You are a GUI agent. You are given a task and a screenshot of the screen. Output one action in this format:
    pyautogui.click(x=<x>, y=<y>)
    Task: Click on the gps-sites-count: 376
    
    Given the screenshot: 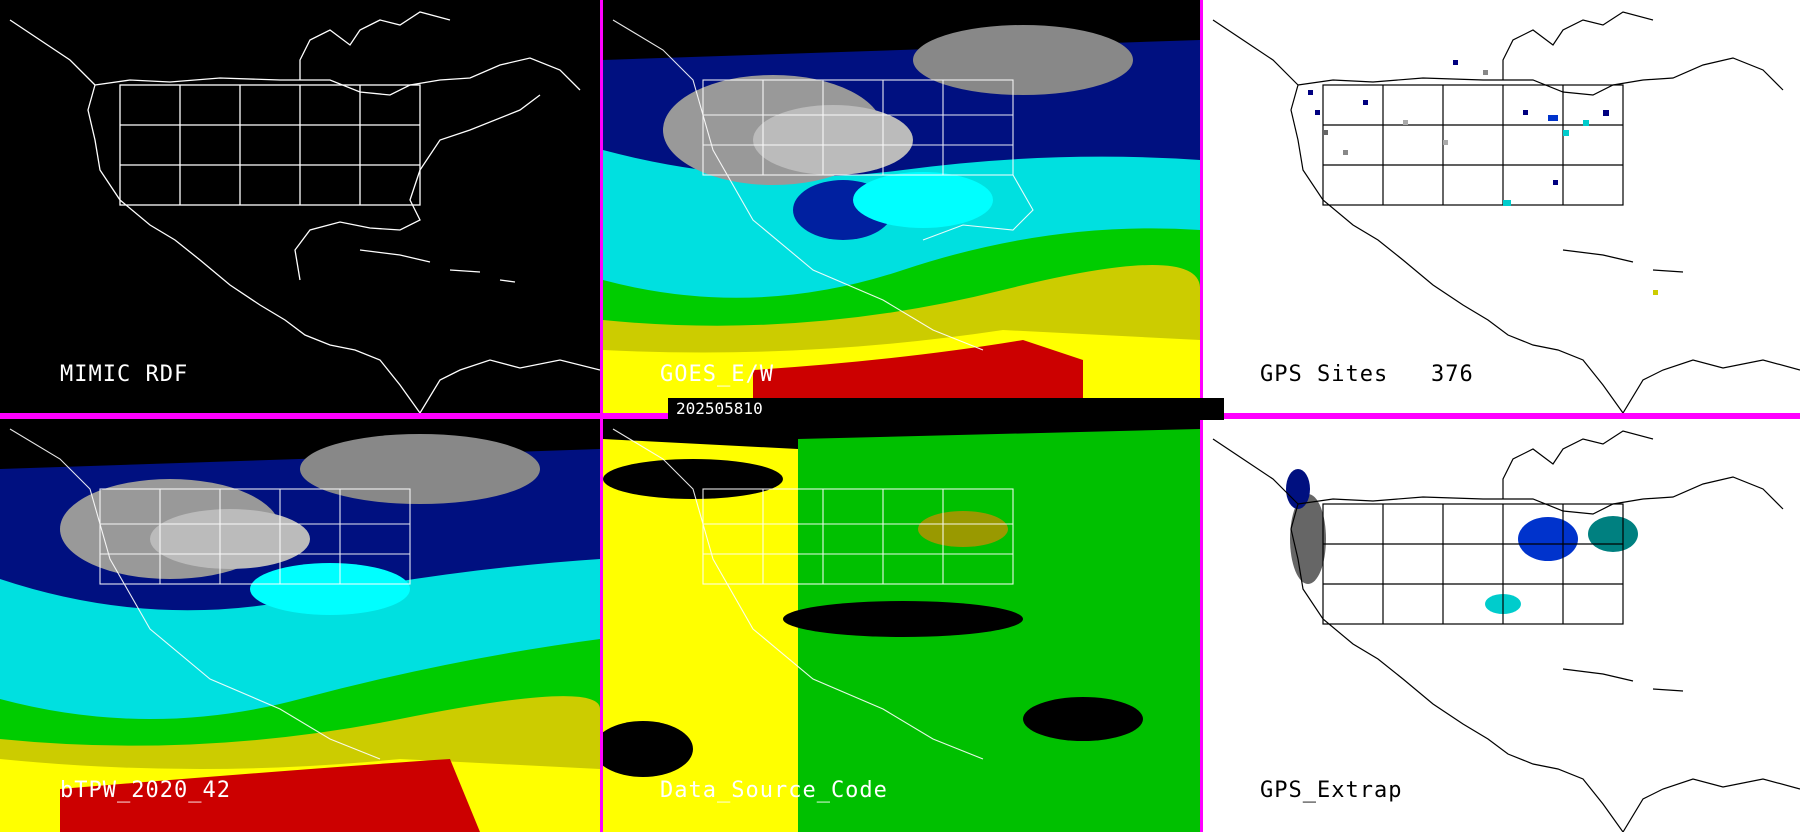 What is the action you would take?
    pyautogui.click(x=1452, y=374)
    